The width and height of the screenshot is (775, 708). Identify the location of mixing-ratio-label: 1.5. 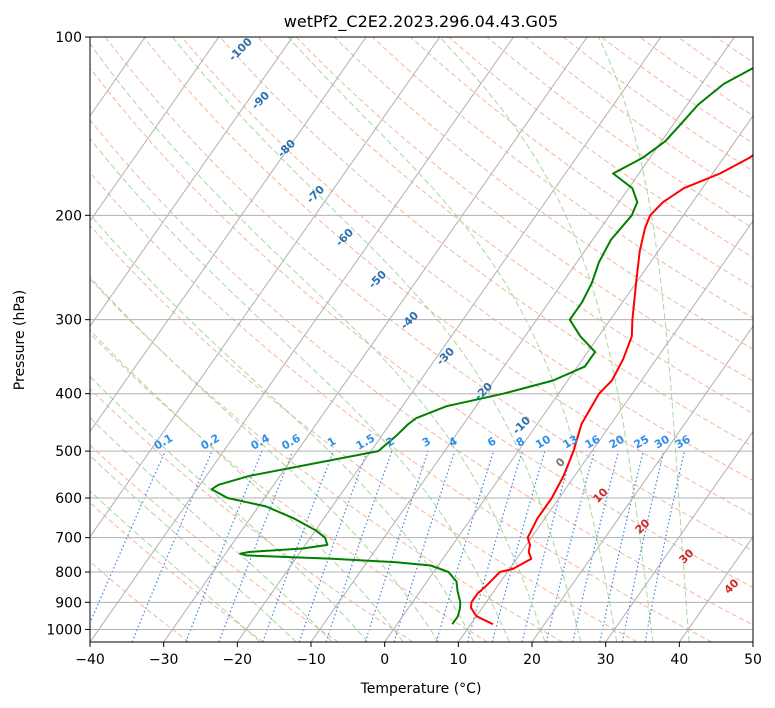
(365, 442).